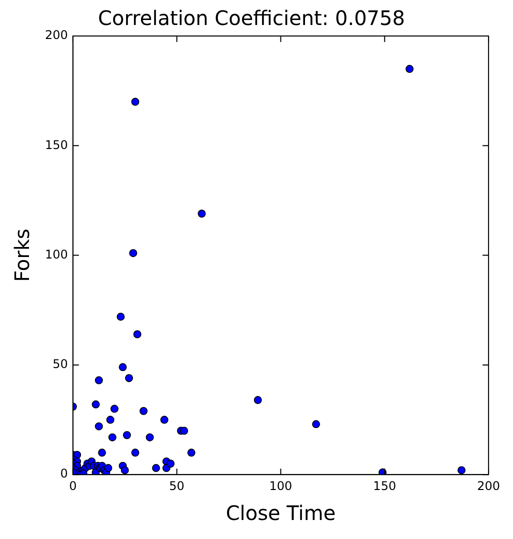 The height and width of the screenshot is (539, 513). I want to click on y-tick-label: 100, so click(56, 254).